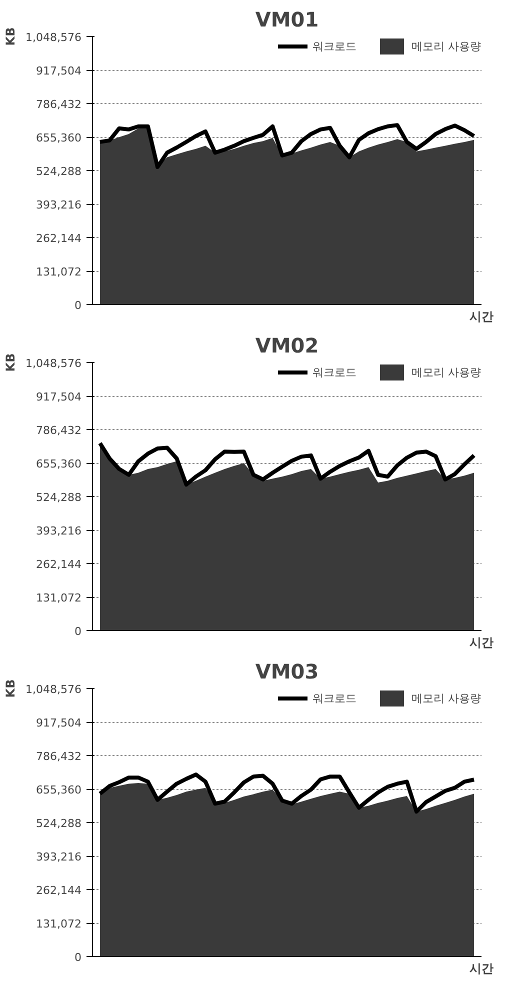 The image size is (511, 984). Describe the element at coordinates (287, 20) in the screenshot. I see `chart-title: VM01` at that location.